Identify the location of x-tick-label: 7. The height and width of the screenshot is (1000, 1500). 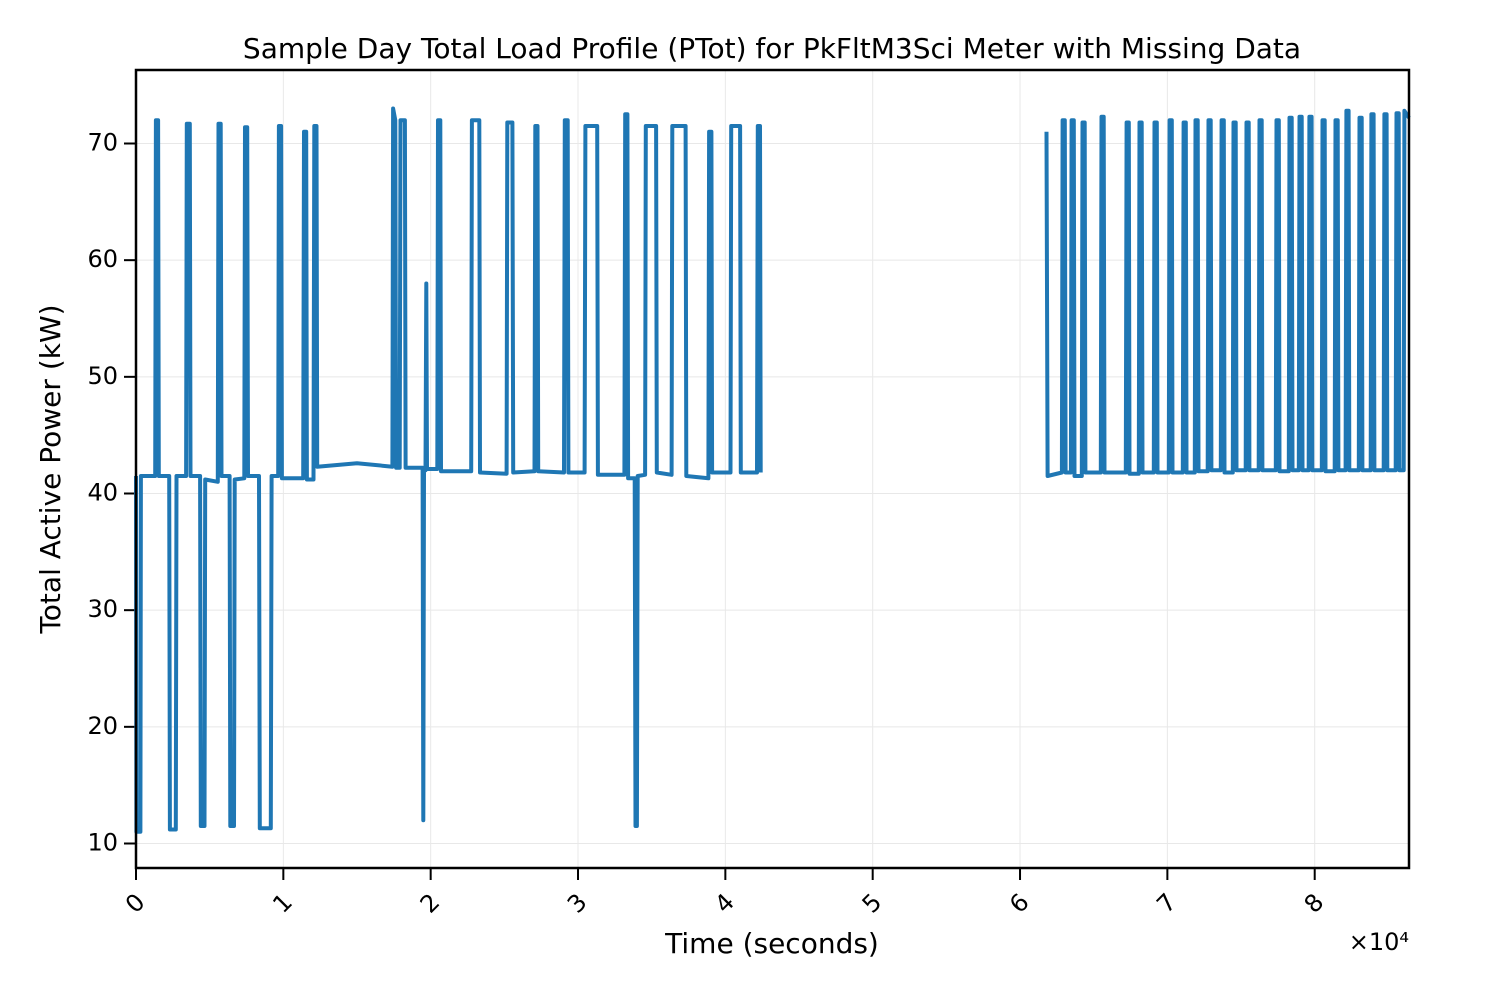
(1166, 903).